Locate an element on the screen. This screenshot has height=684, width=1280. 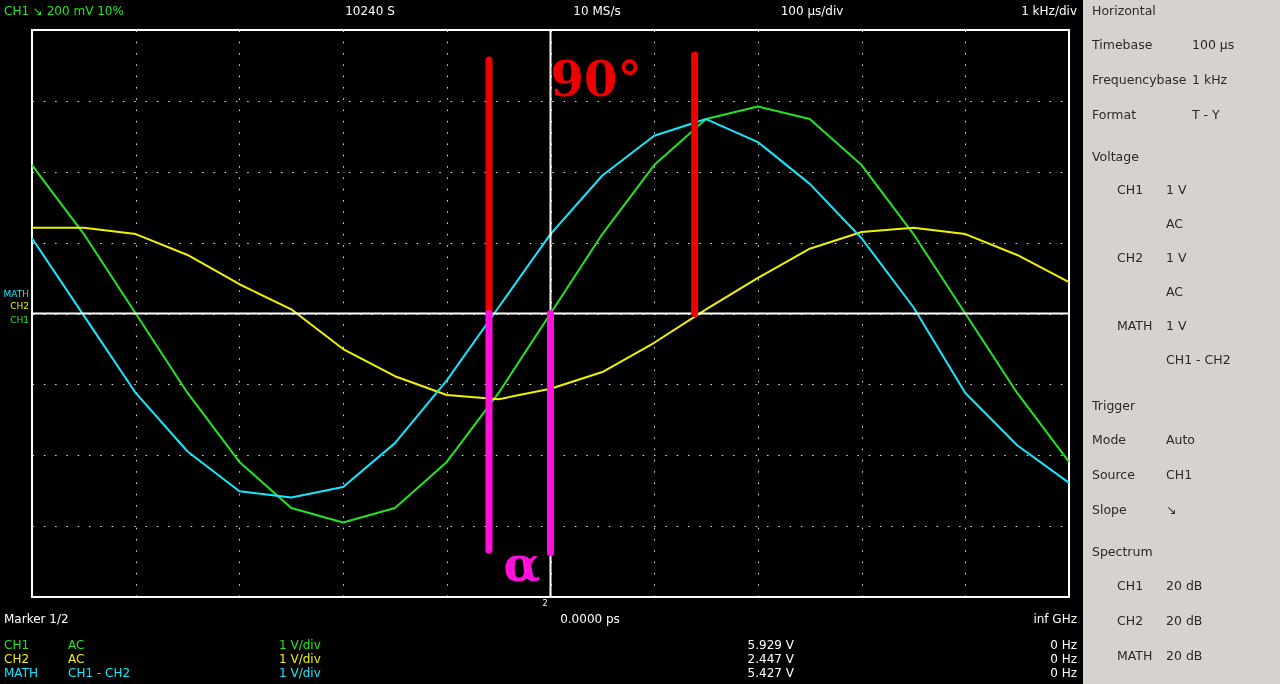
text: 1 kHz is located at coordinates (1210, 79).